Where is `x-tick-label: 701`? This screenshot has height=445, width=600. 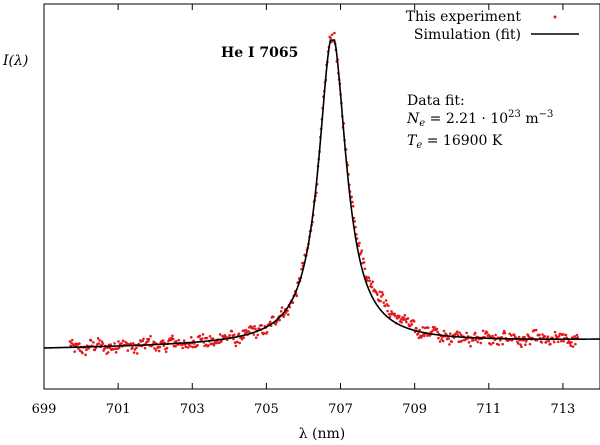 x-tick-label: 701 is located at coordinates (118, 409).